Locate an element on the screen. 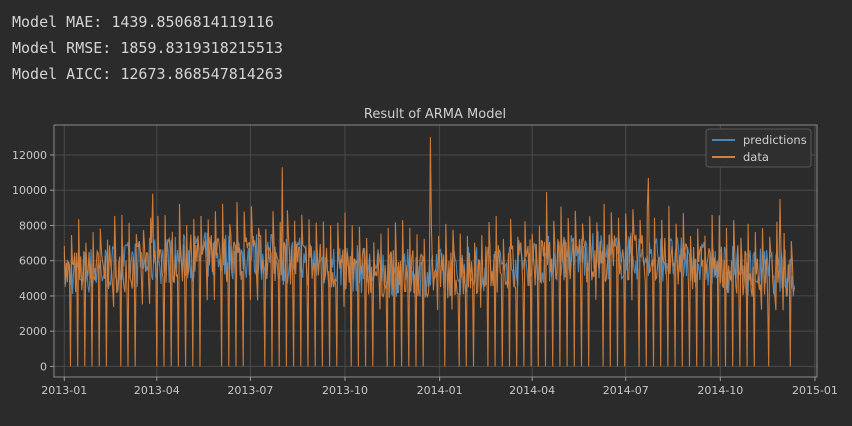 Image resolution: width=852 pixels, height=426 pixels. y-tick-label: 6000 is located at coordinates (33, 261).